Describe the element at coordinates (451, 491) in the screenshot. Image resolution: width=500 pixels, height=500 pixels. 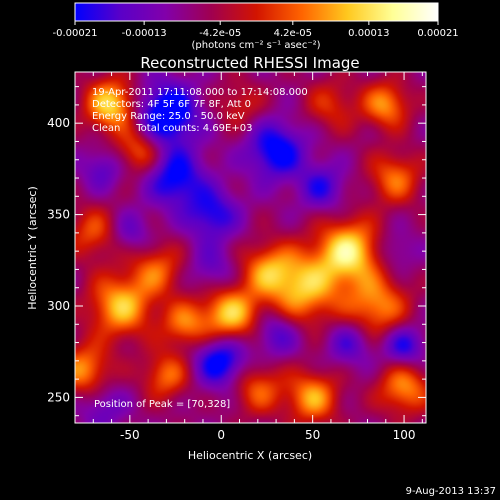
I see `date-stamp: 9-Aug-2013 13:37` at that location.